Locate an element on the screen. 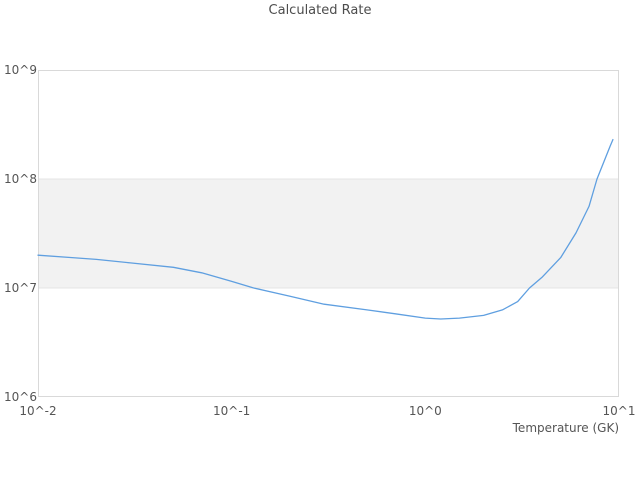 This screenshot has height=480, width=640. x-tick-label-3: 10^1 is located at coordinates (619, 411).